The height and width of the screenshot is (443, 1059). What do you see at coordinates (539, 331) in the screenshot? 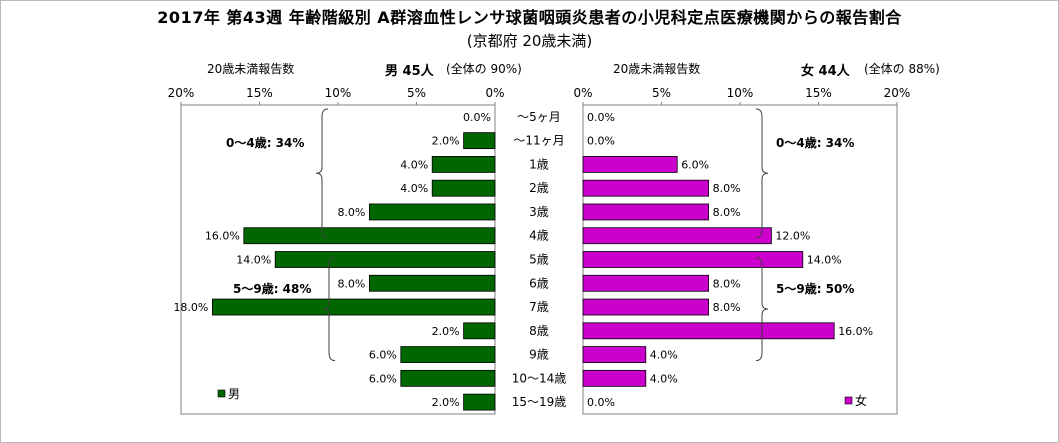
I see `category-label: 8歳` at bounding box center [539, 331].